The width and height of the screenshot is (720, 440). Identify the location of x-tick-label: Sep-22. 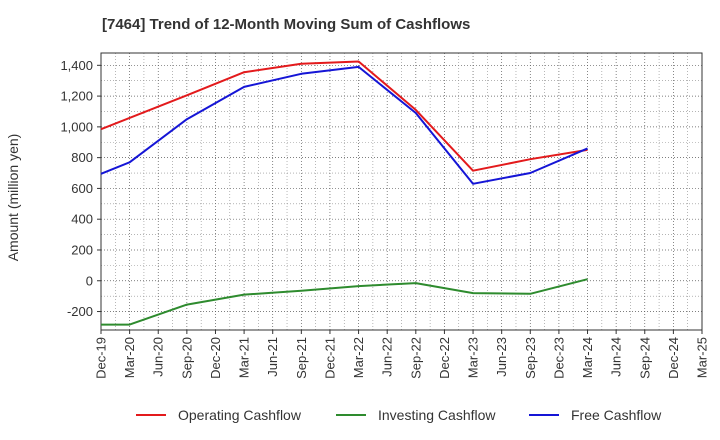
(415, 358).